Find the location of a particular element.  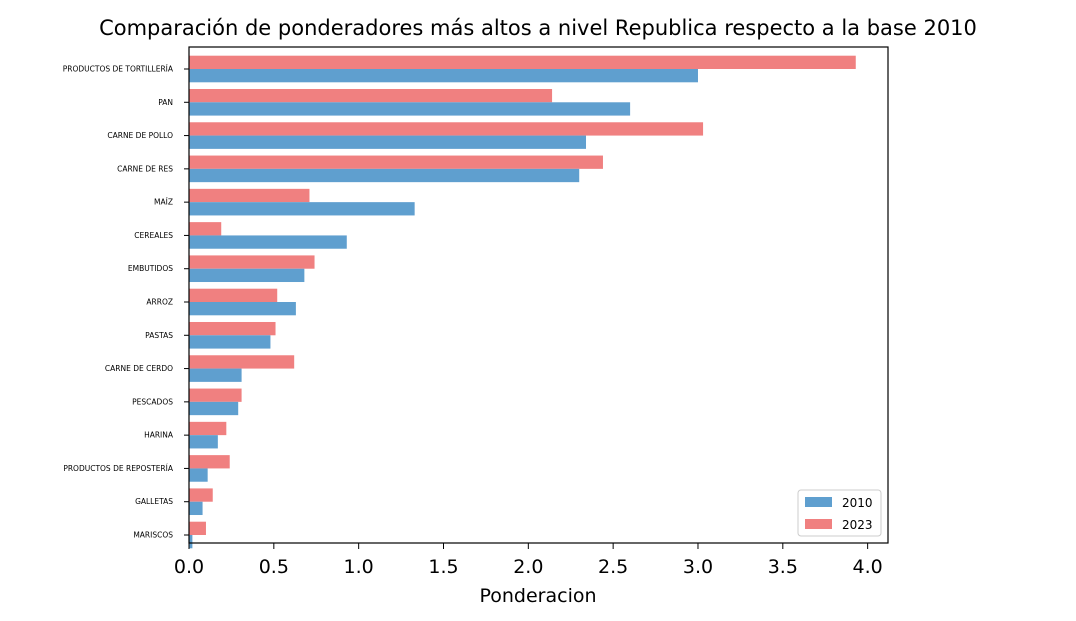

x-tick-label: 4.0 is located at coordinates (868, 567).